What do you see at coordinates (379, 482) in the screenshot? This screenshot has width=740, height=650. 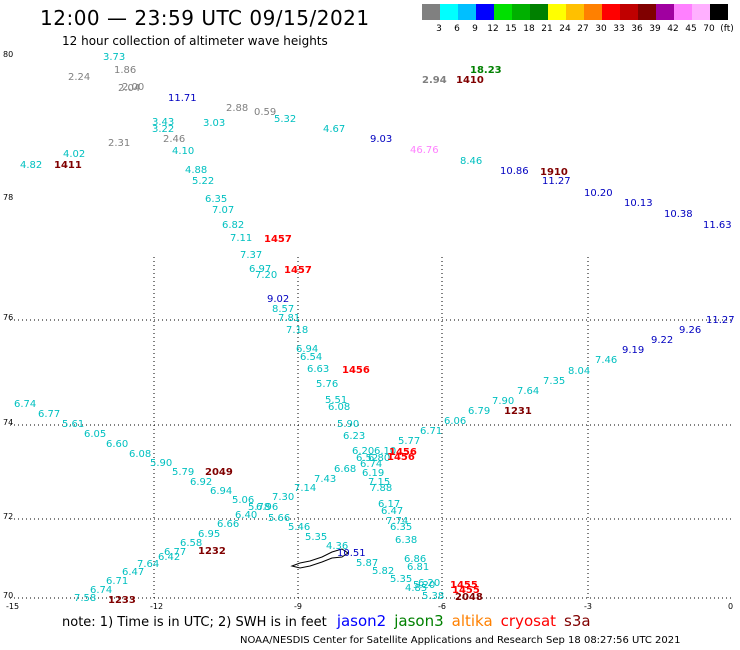 I see `wave-height-label: 7.15` at bounding box center [379, 482].